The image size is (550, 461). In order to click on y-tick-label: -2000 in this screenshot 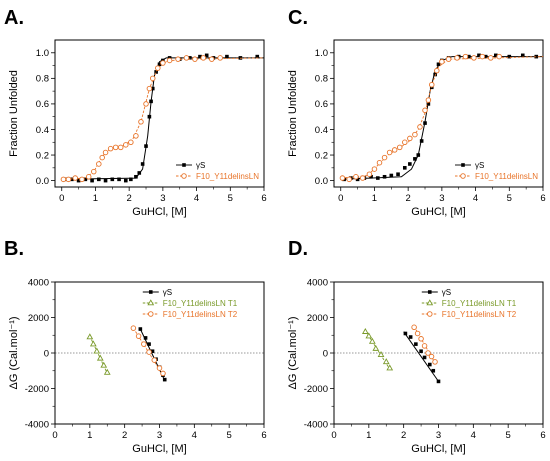, I will do `click(316, 389)`.